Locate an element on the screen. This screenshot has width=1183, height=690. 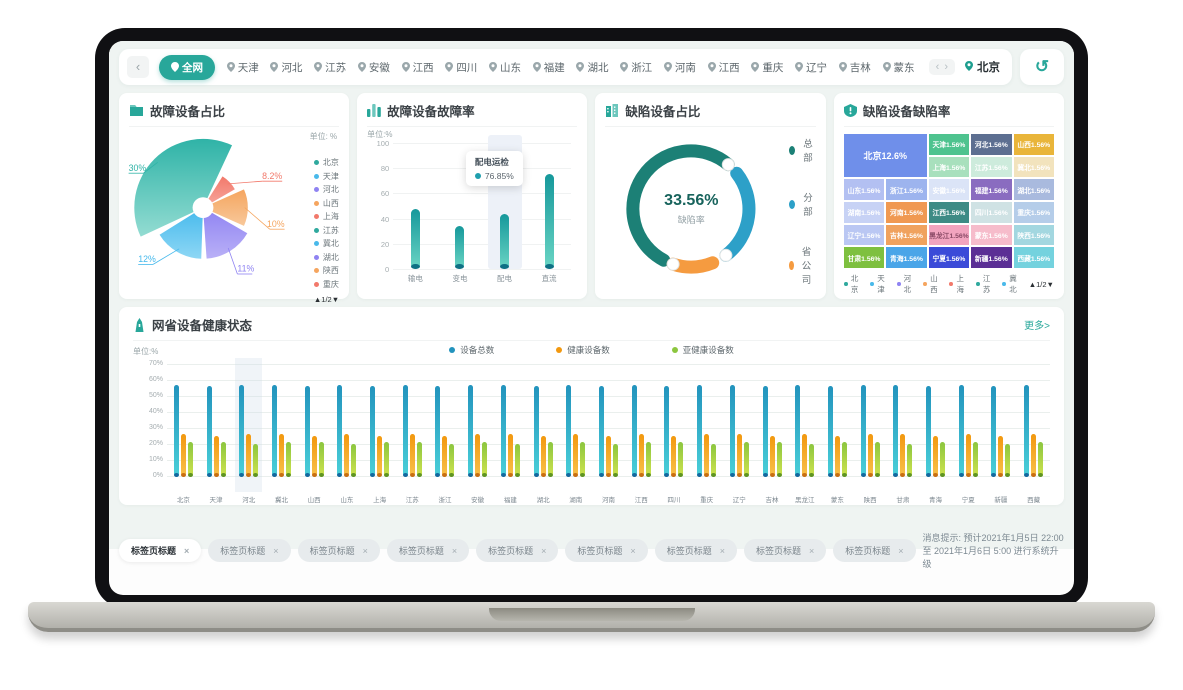
nav-pager: ‹ › is located at coordinates (941, 67).